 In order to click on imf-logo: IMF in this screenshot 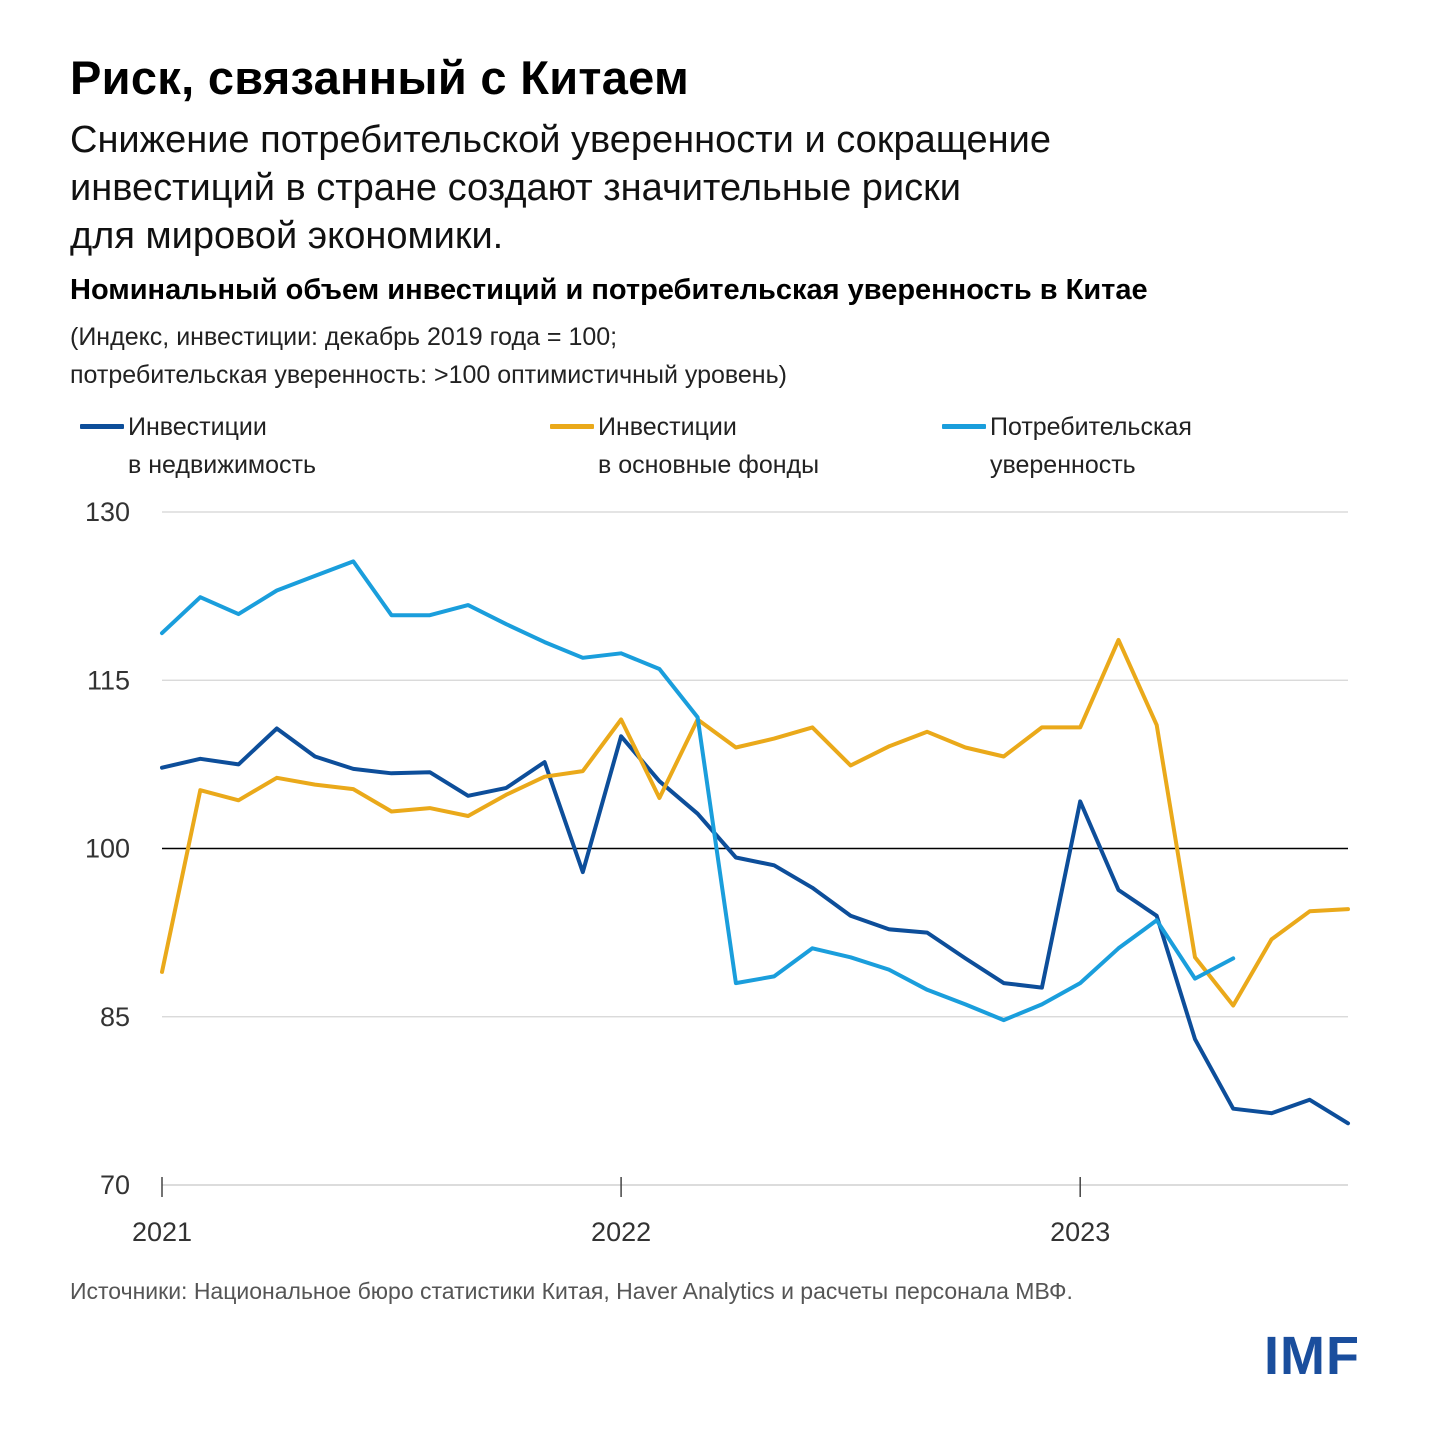, I will do `click(1312, 1356)`.